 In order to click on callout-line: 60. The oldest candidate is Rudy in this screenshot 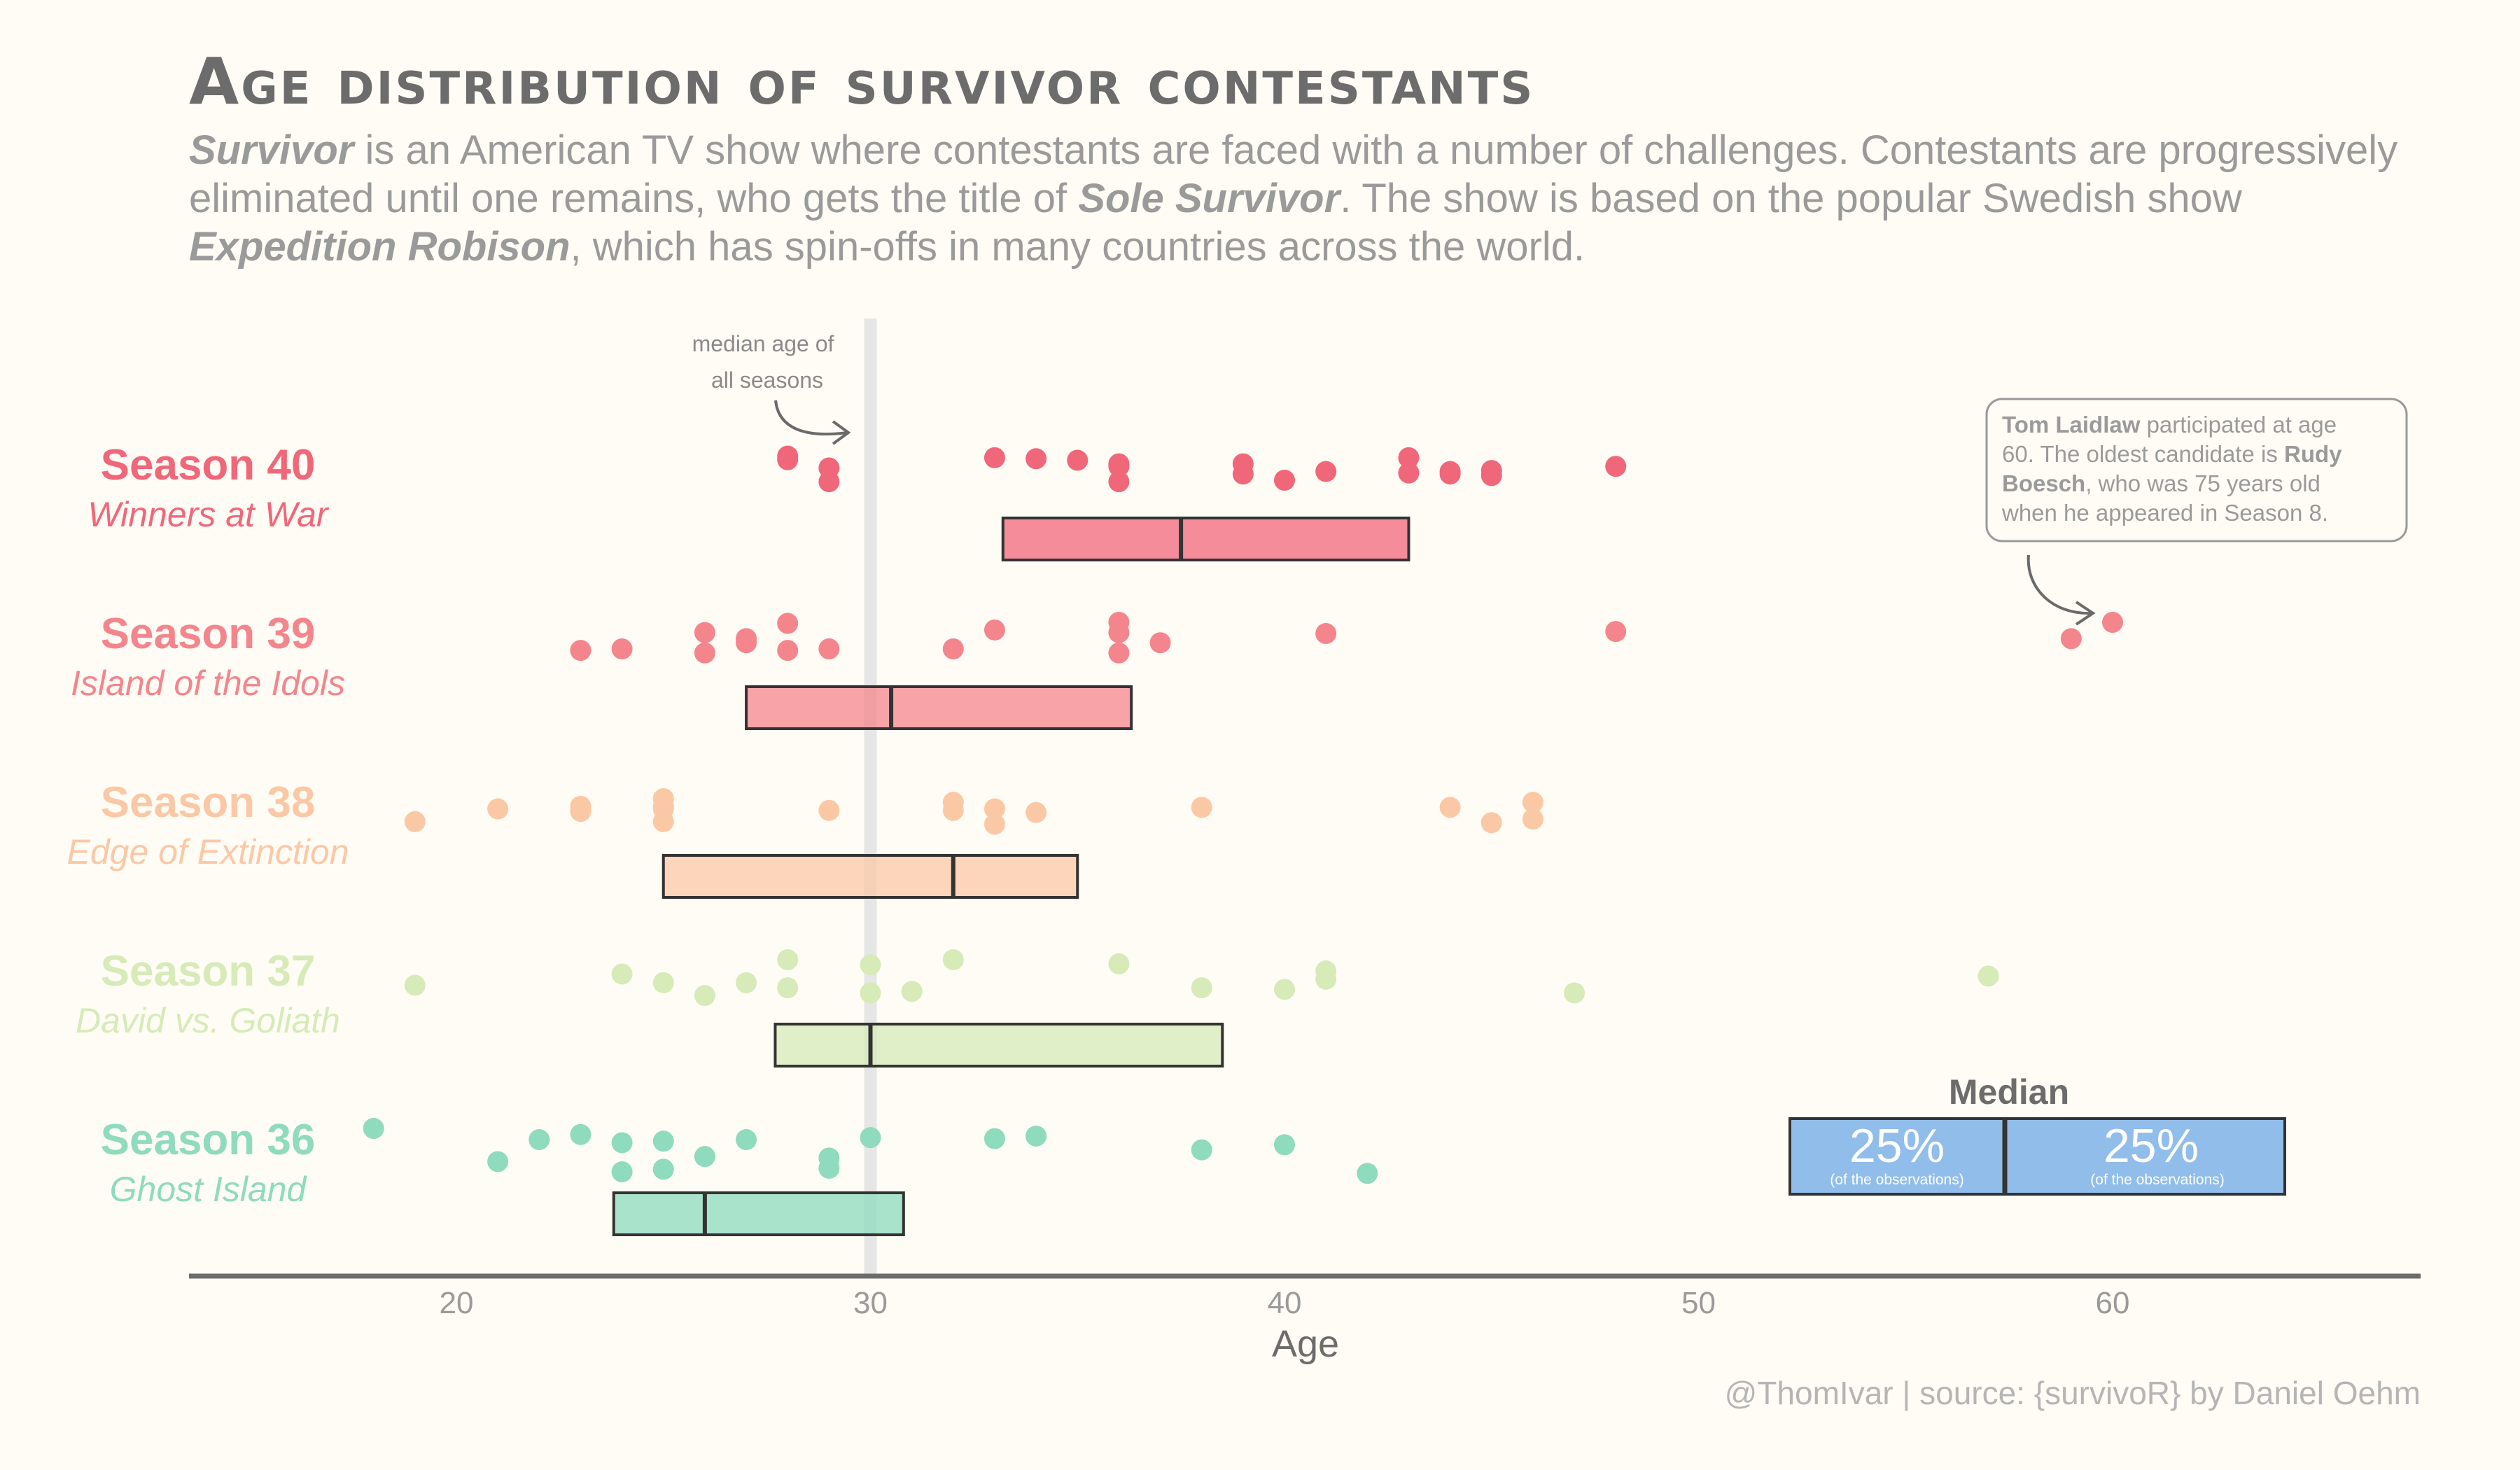, I will do `click(2172, 454)`.